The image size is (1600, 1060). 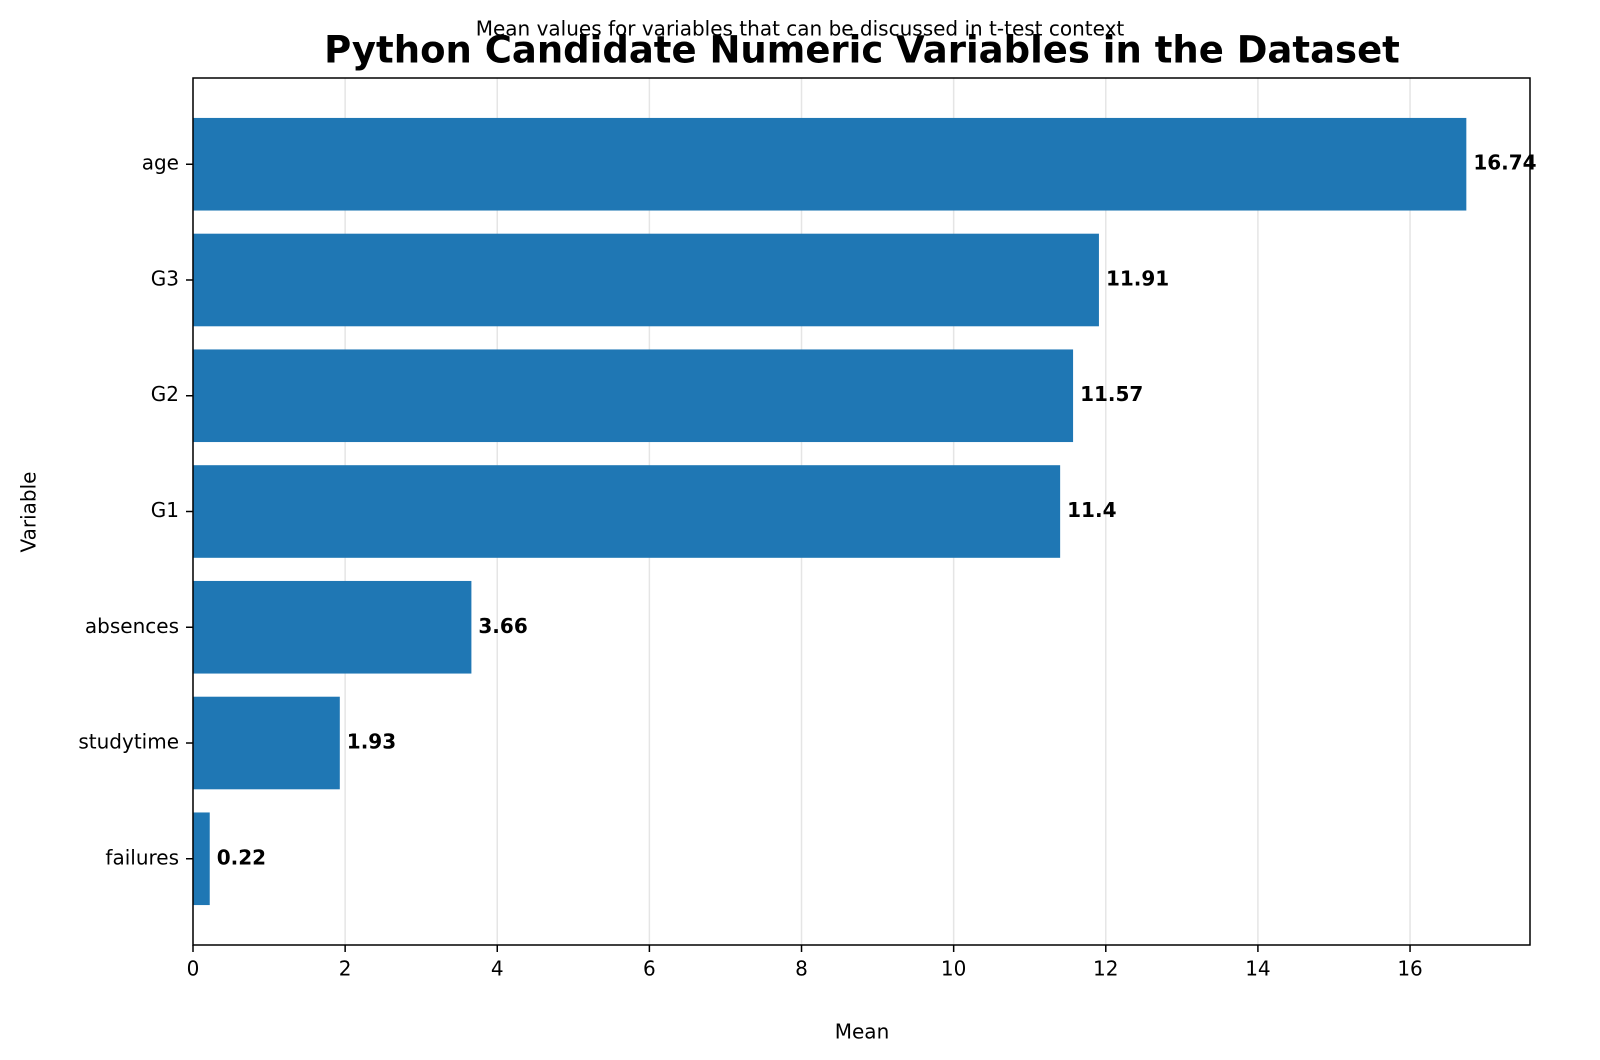 I want to click on value-label: 11.91, so click(x=1137, y=278).